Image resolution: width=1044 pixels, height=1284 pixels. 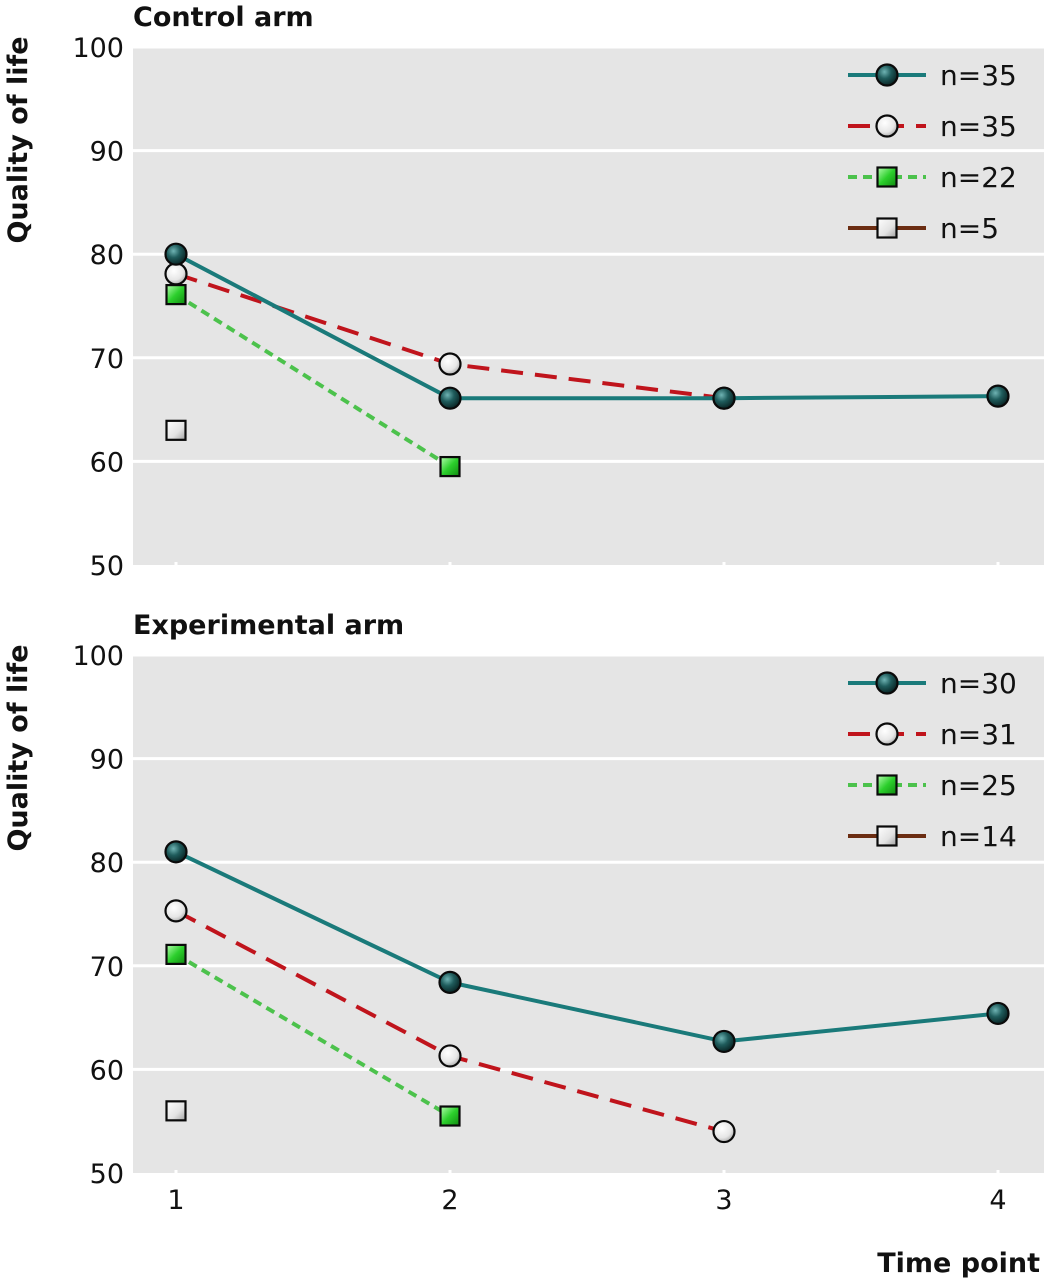 What do you see at coordinates (723, 1200) in the screenshot?
I see `x-tick-label: 3` at bounding box center [723, 1200].